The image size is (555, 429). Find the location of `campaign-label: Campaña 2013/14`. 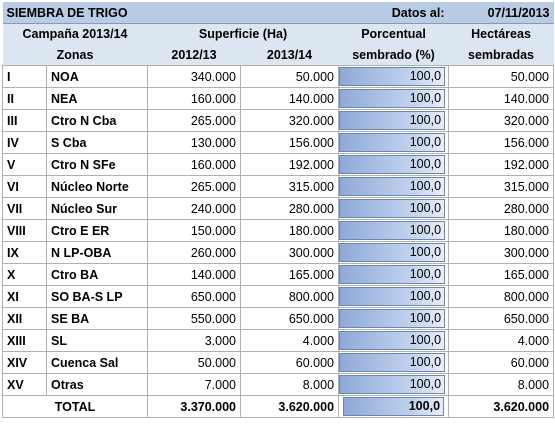

campaign-label: Campaña 2013/14 is located at coordinates (75, 33).